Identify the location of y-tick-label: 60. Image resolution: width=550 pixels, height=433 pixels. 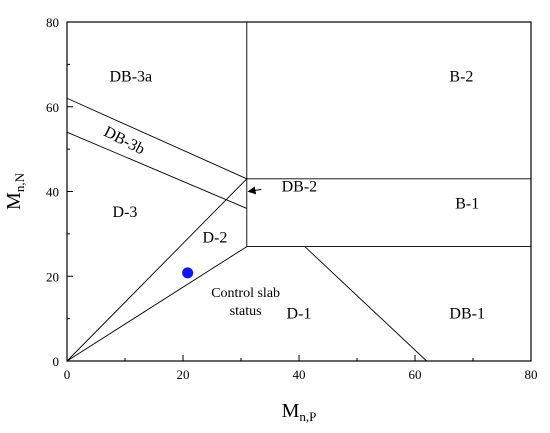
(52, 107).